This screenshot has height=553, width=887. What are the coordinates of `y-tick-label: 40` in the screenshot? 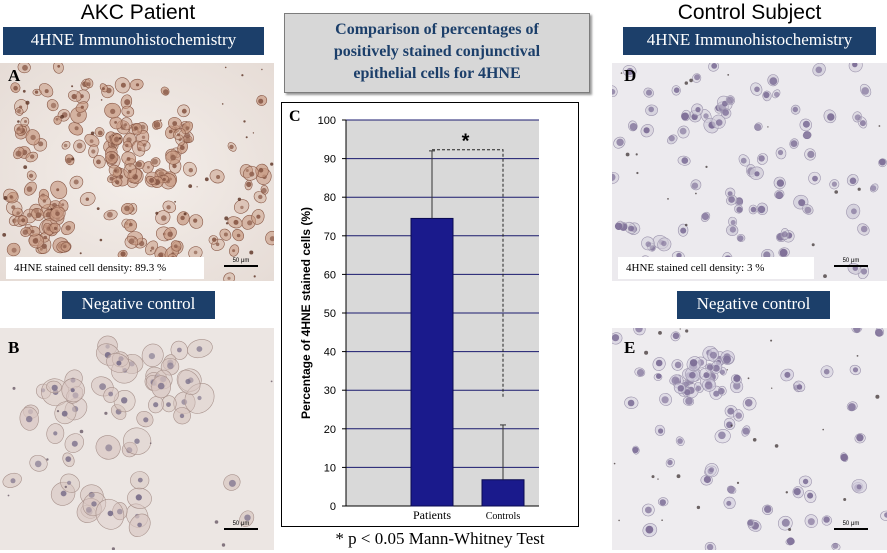 It's located at (330, 353).